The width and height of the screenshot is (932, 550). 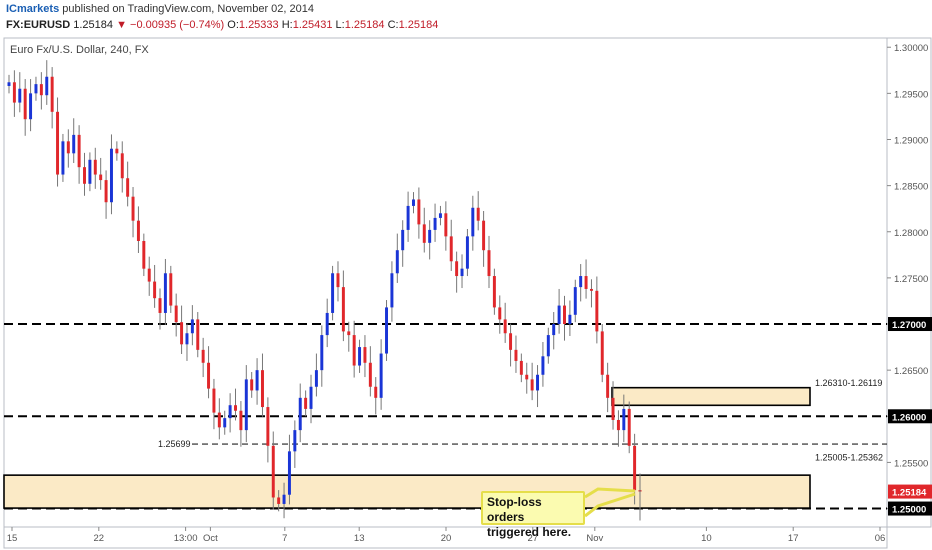 What do you see at coordinates (359, 538) in the screenshot?
I see `x-tick-label: 13` at bounding box center [359, 538].